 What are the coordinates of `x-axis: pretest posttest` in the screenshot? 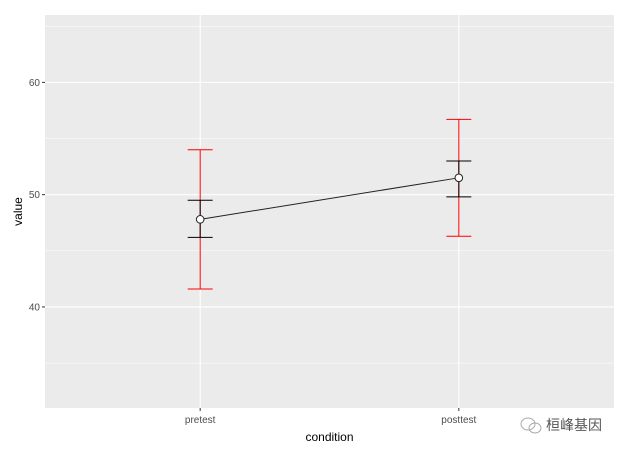 It's located at (331, 417).